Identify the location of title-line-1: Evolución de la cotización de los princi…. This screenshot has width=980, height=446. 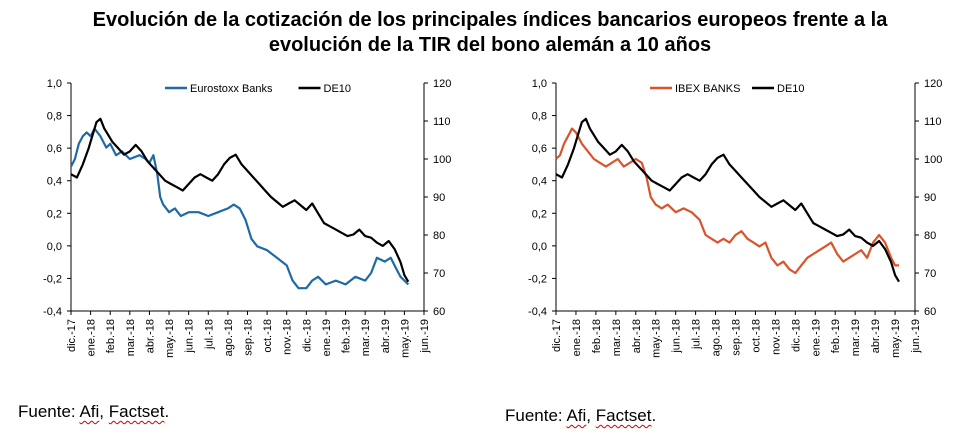
(490, 20).